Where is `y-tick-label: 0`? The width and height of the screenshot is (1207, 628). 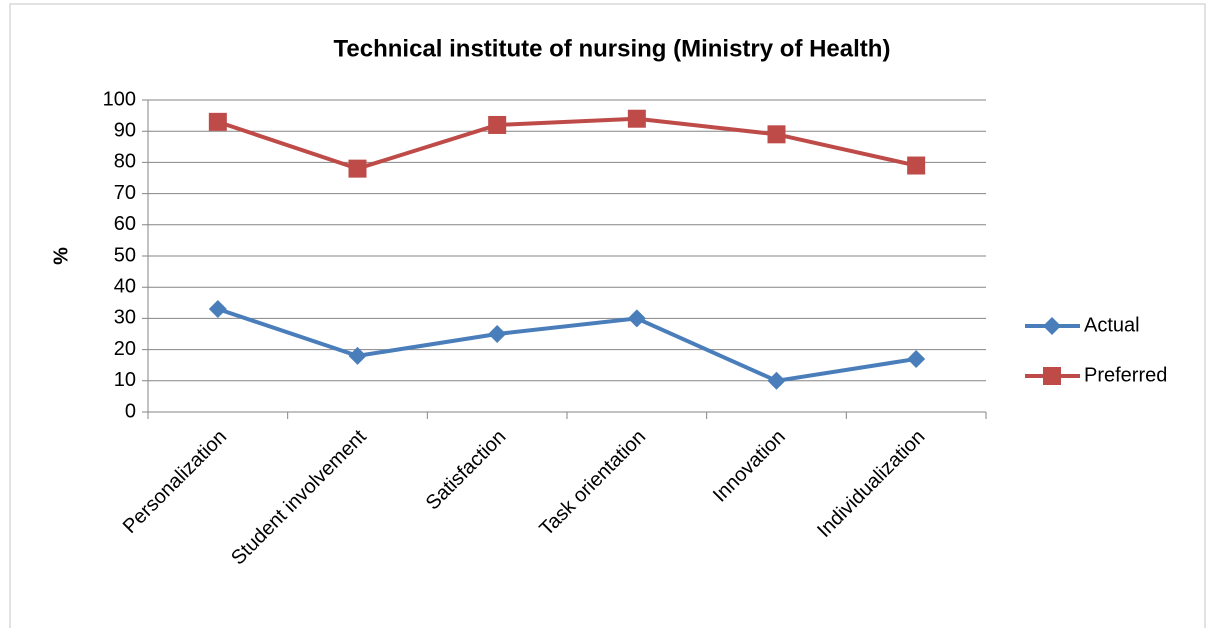
y-tick-label: 0 is located at coordinates (130, 411).